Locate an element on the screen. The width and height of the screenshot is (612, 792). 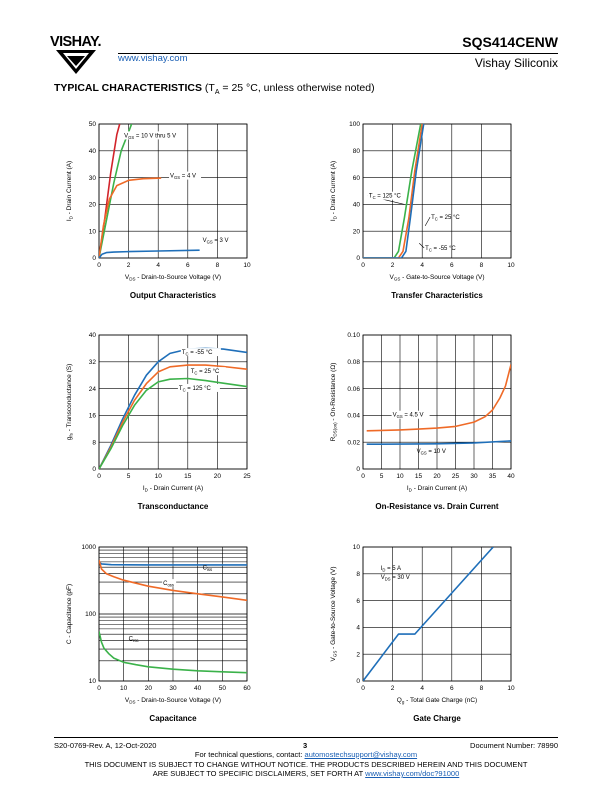
tech-support-email-link: automostechsupport@vishay.com is located at coordinates (361, 754).